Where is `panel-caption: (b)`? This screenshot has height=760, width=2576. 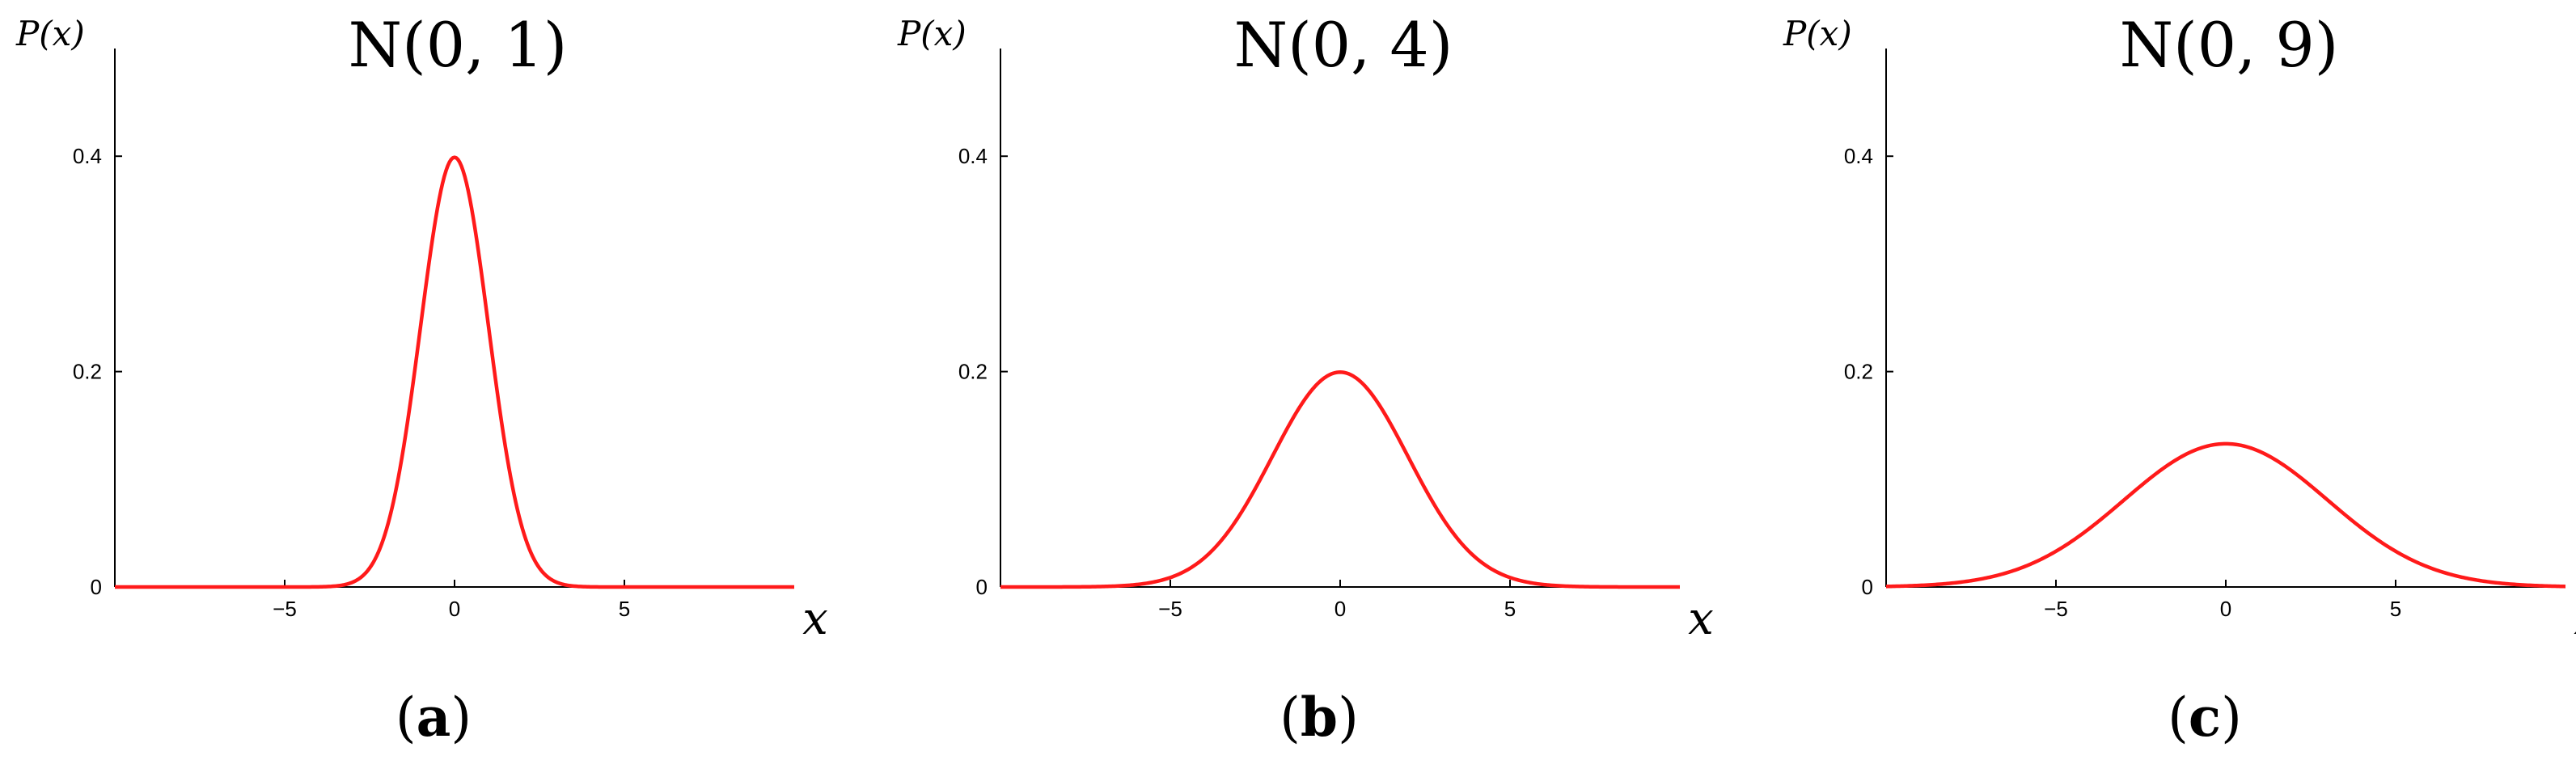 panel-caption: (b) is located at coordinates (1319, 717).